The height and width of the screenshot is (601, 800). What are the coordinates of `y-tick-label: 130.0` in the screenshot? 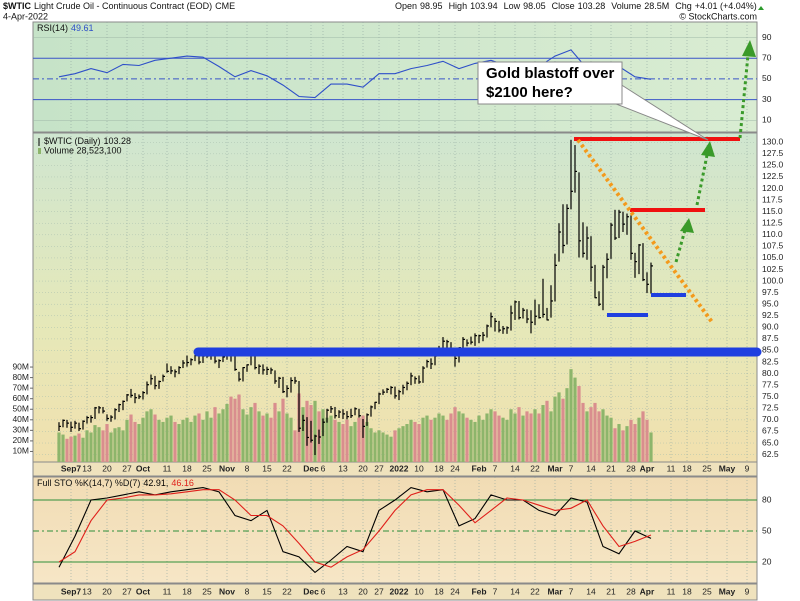 It's located at (773, 142).